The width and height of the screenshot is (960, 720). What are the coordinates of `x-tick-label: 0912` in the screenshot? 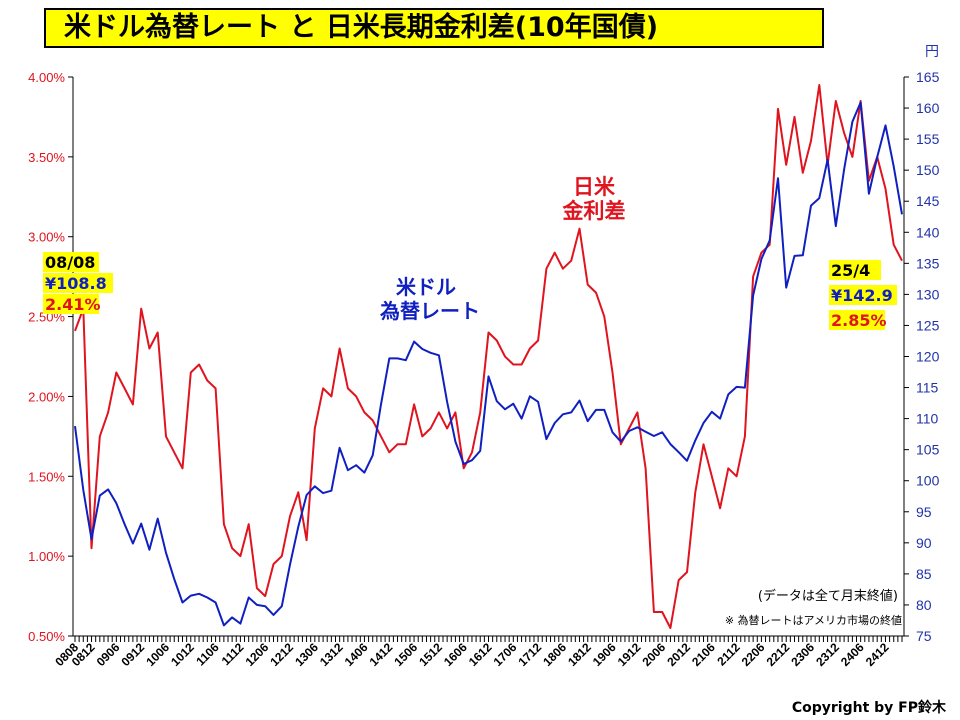 It's located at (132, 654).